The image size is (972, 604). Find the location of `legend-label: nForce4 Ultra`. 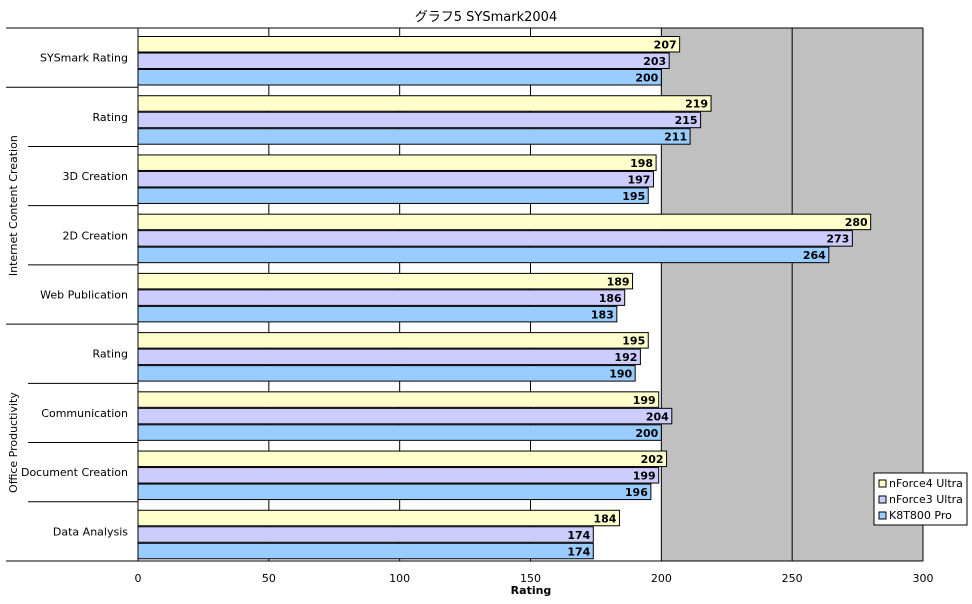

legend-label: nForce4 Ultra is located at coordinates (926, 483).